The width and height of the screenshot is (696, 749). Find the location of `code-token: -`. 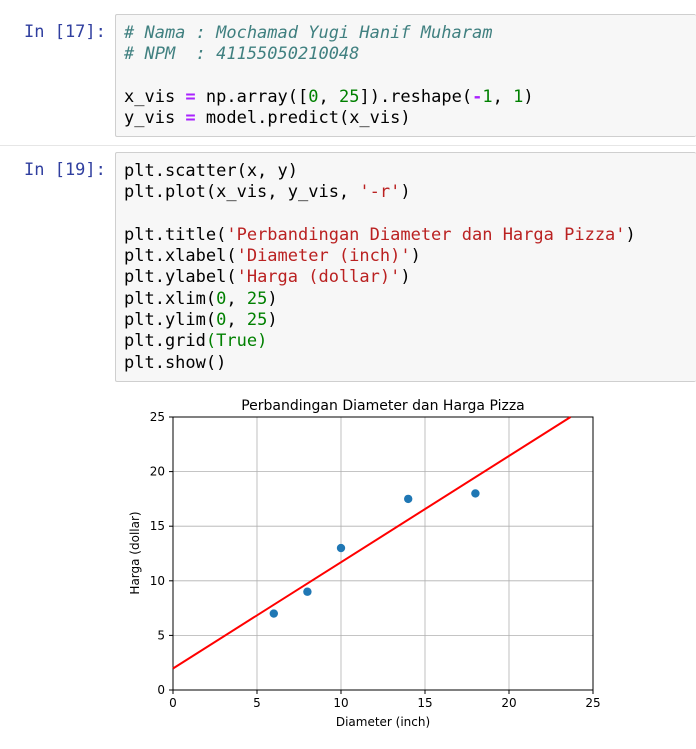

code-token: - is located at coordinates (477, 96).